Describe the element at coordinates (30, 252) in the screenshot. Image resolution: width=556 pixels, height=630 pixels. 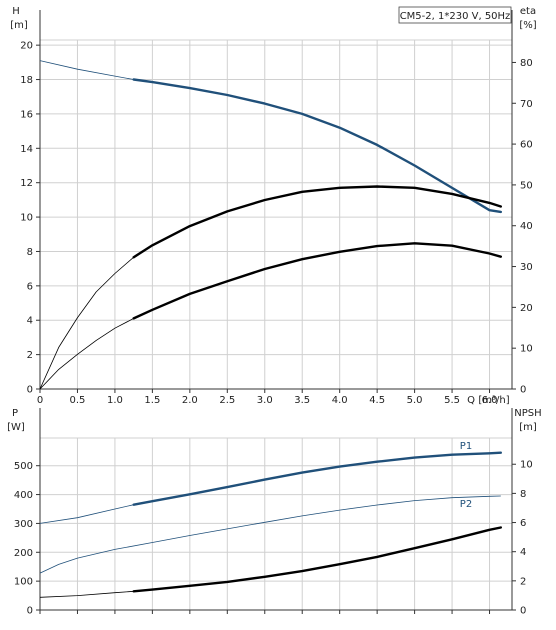
I see `y-left-tick-label: 8` at that location.